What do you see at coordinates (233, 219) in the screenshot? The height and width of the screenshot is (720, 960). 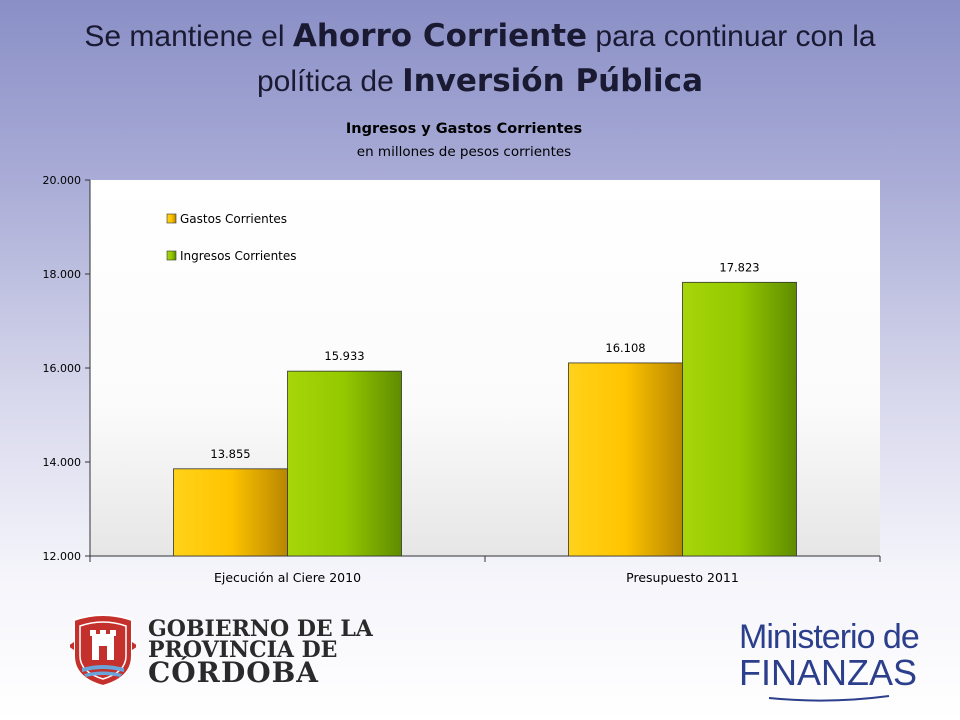 I see `legend-label: Gastos Corrientes` at bounding box center [233, 219].